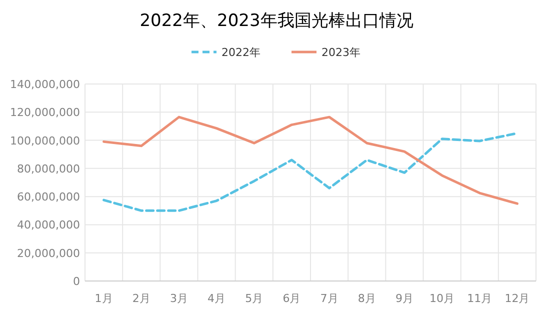 The width and height of the screenshot is (553, 324). Describe the element at coordinates (479, 298) in the screenshot. I see `x-tick-label: 11月` at that location.